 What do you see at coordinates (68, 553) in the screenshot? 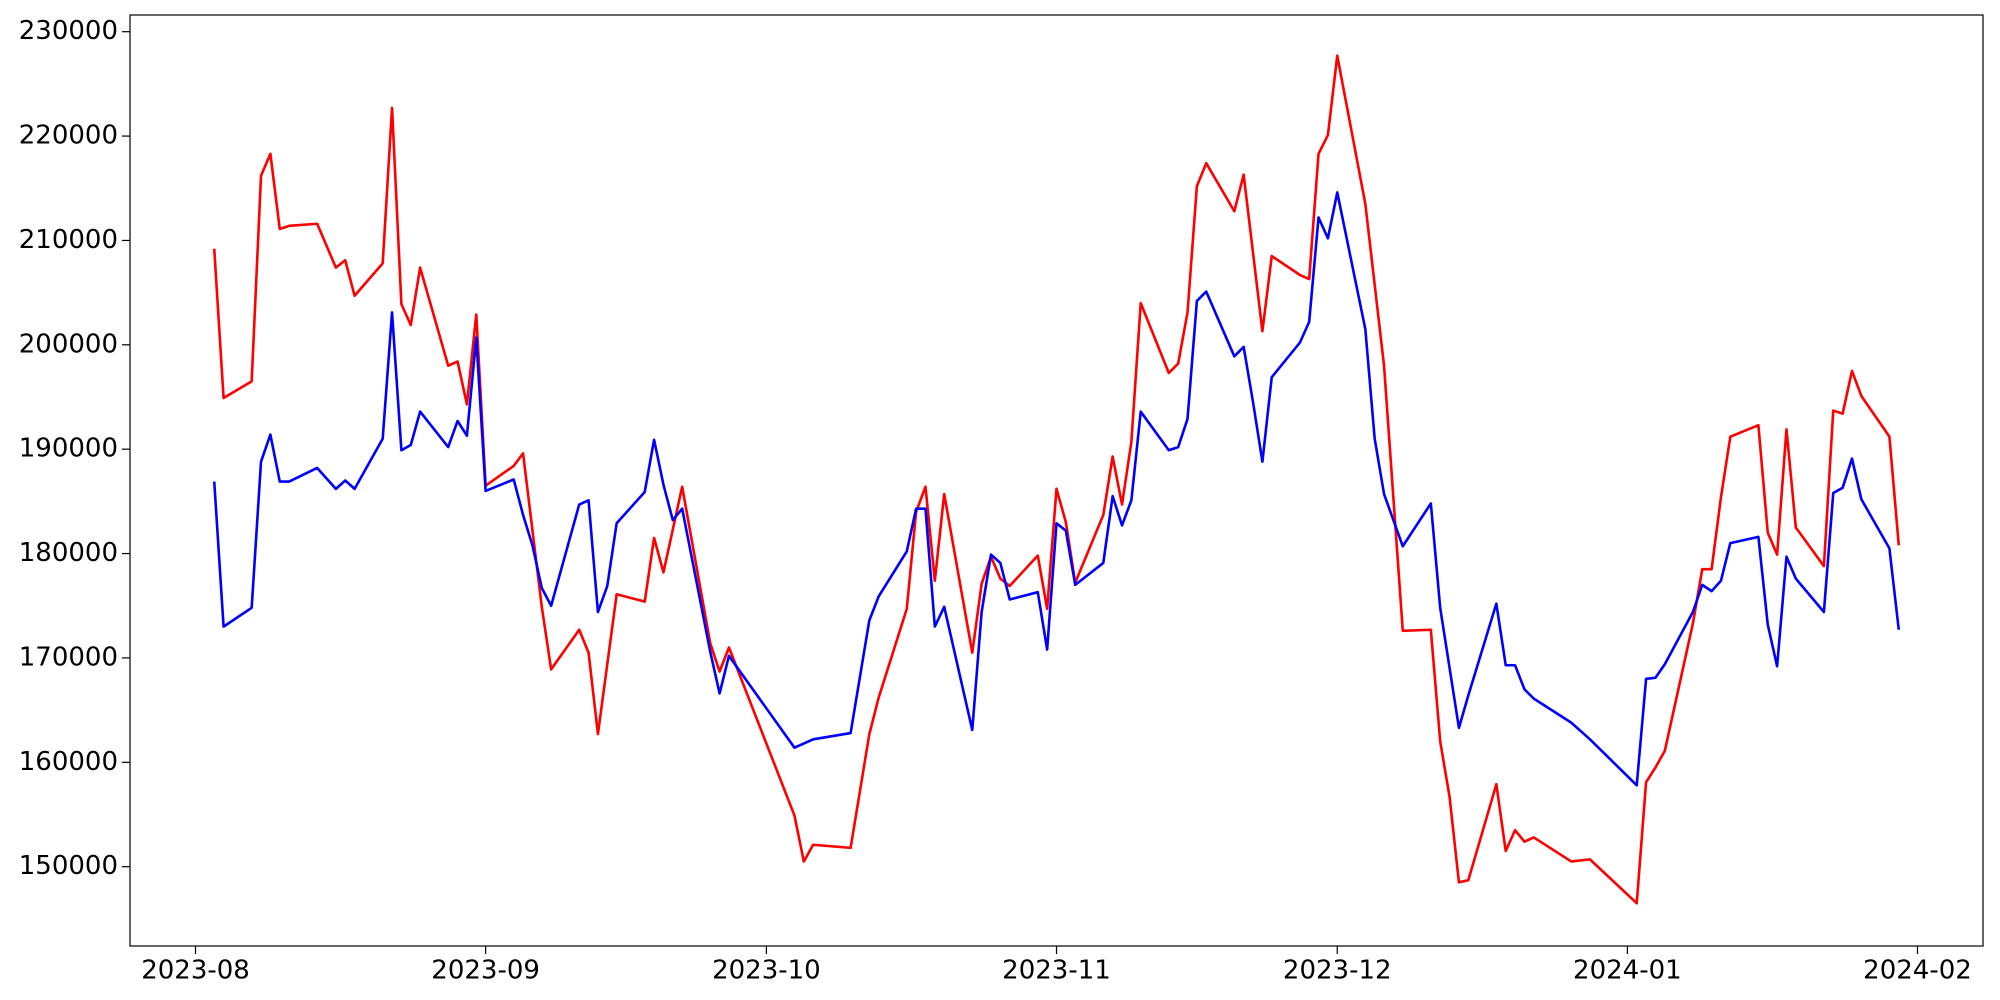
I see `y-tick-label: 180000` at bounding box center [68, 553].